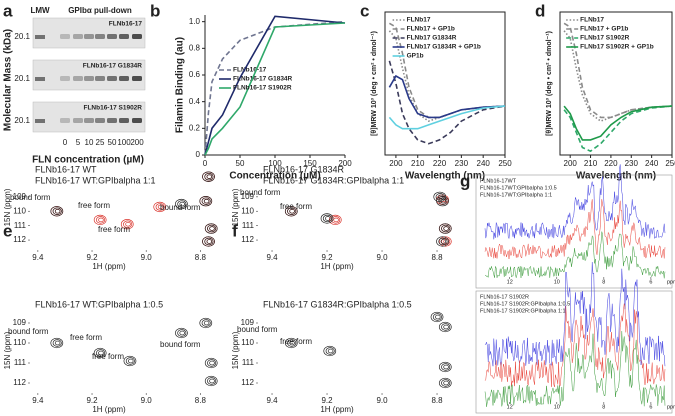 This screenshot has height=416, width=675. Describe the element at coordinates (275, 89) in the screenshot. I see `series-line` at that location.